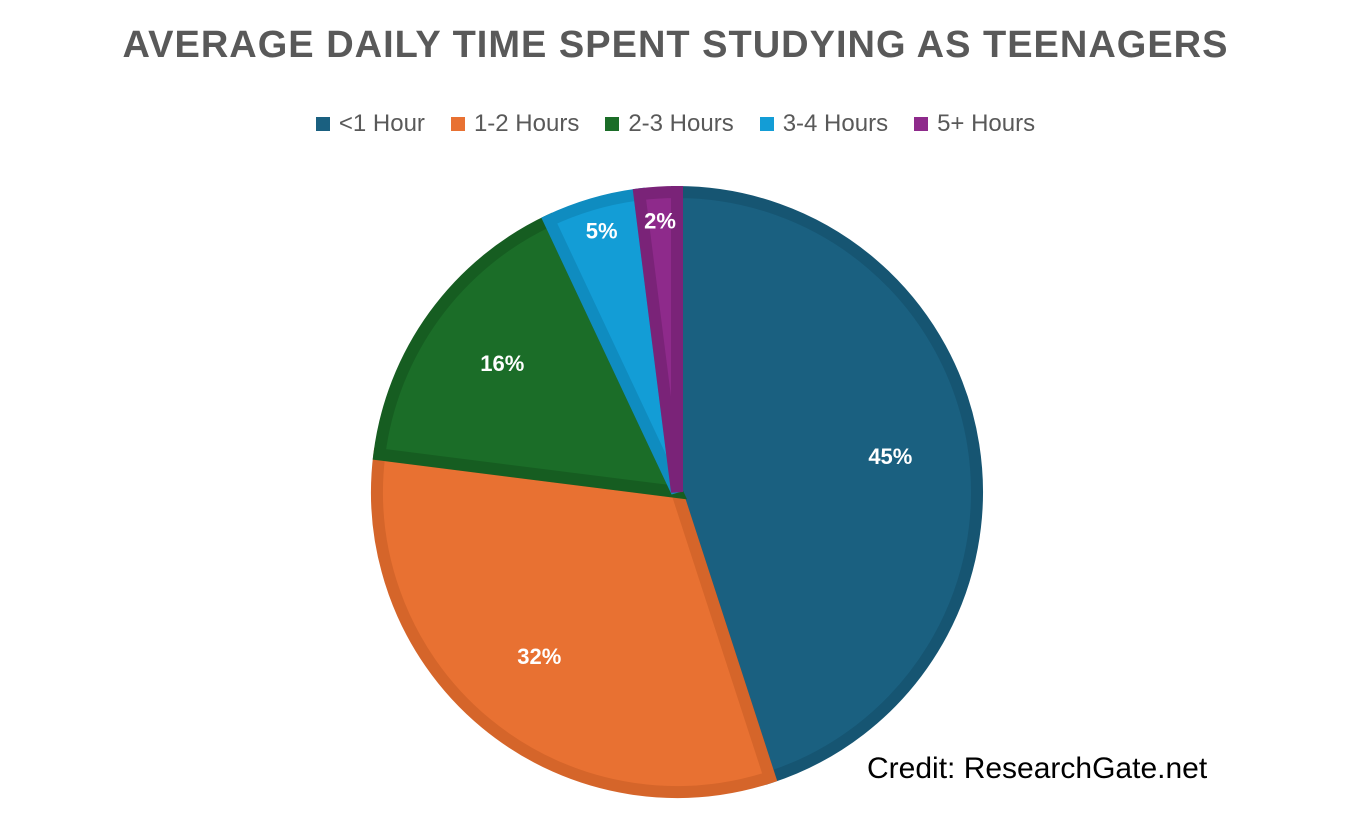 This screenshot has height=831, width=1351. Describe the element at coordinates (681, 123) in the screenshot. I see `legend-label: 2-3 Hours` at that location.